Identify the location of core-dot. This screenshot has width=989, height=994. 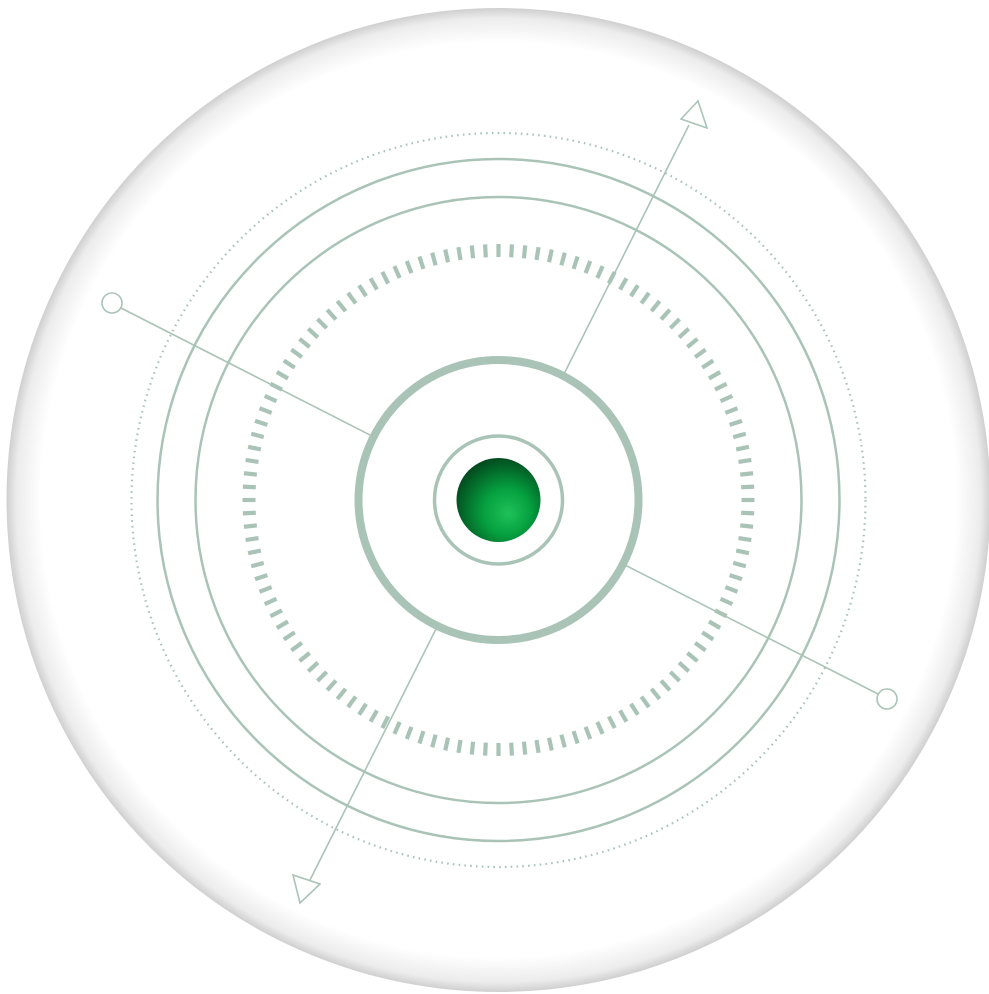
(498, 500).